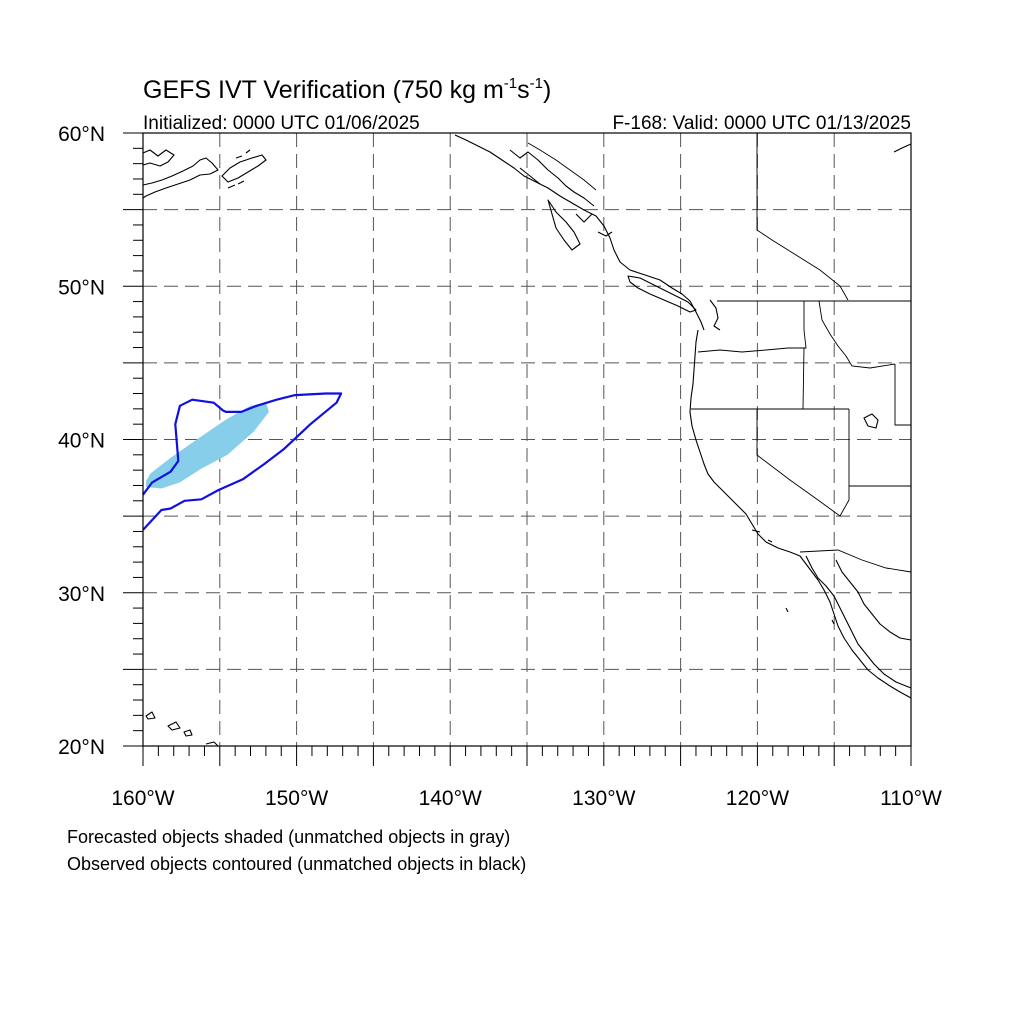 The height and width of the screenshot is (1024, 1024). I want to click on baja-california, so click(858, 622).